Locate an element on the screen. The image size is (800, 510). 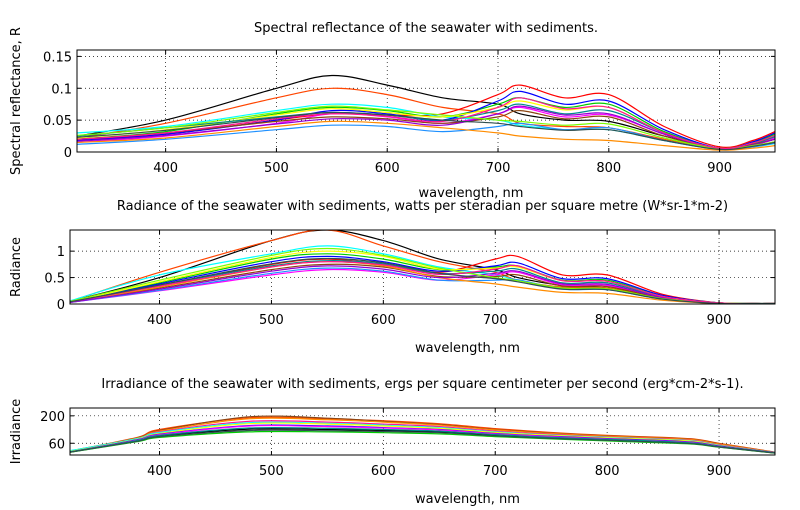
y-tick-label: 0.05 is located at coordinates (57, 121).